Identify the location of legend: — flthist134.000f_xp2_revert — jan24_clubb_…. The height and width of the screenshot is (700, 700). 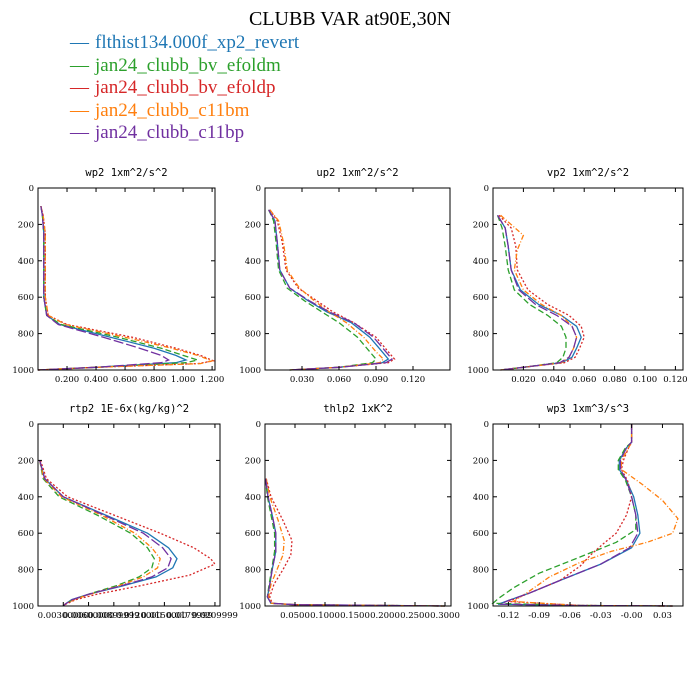
(184, 88).